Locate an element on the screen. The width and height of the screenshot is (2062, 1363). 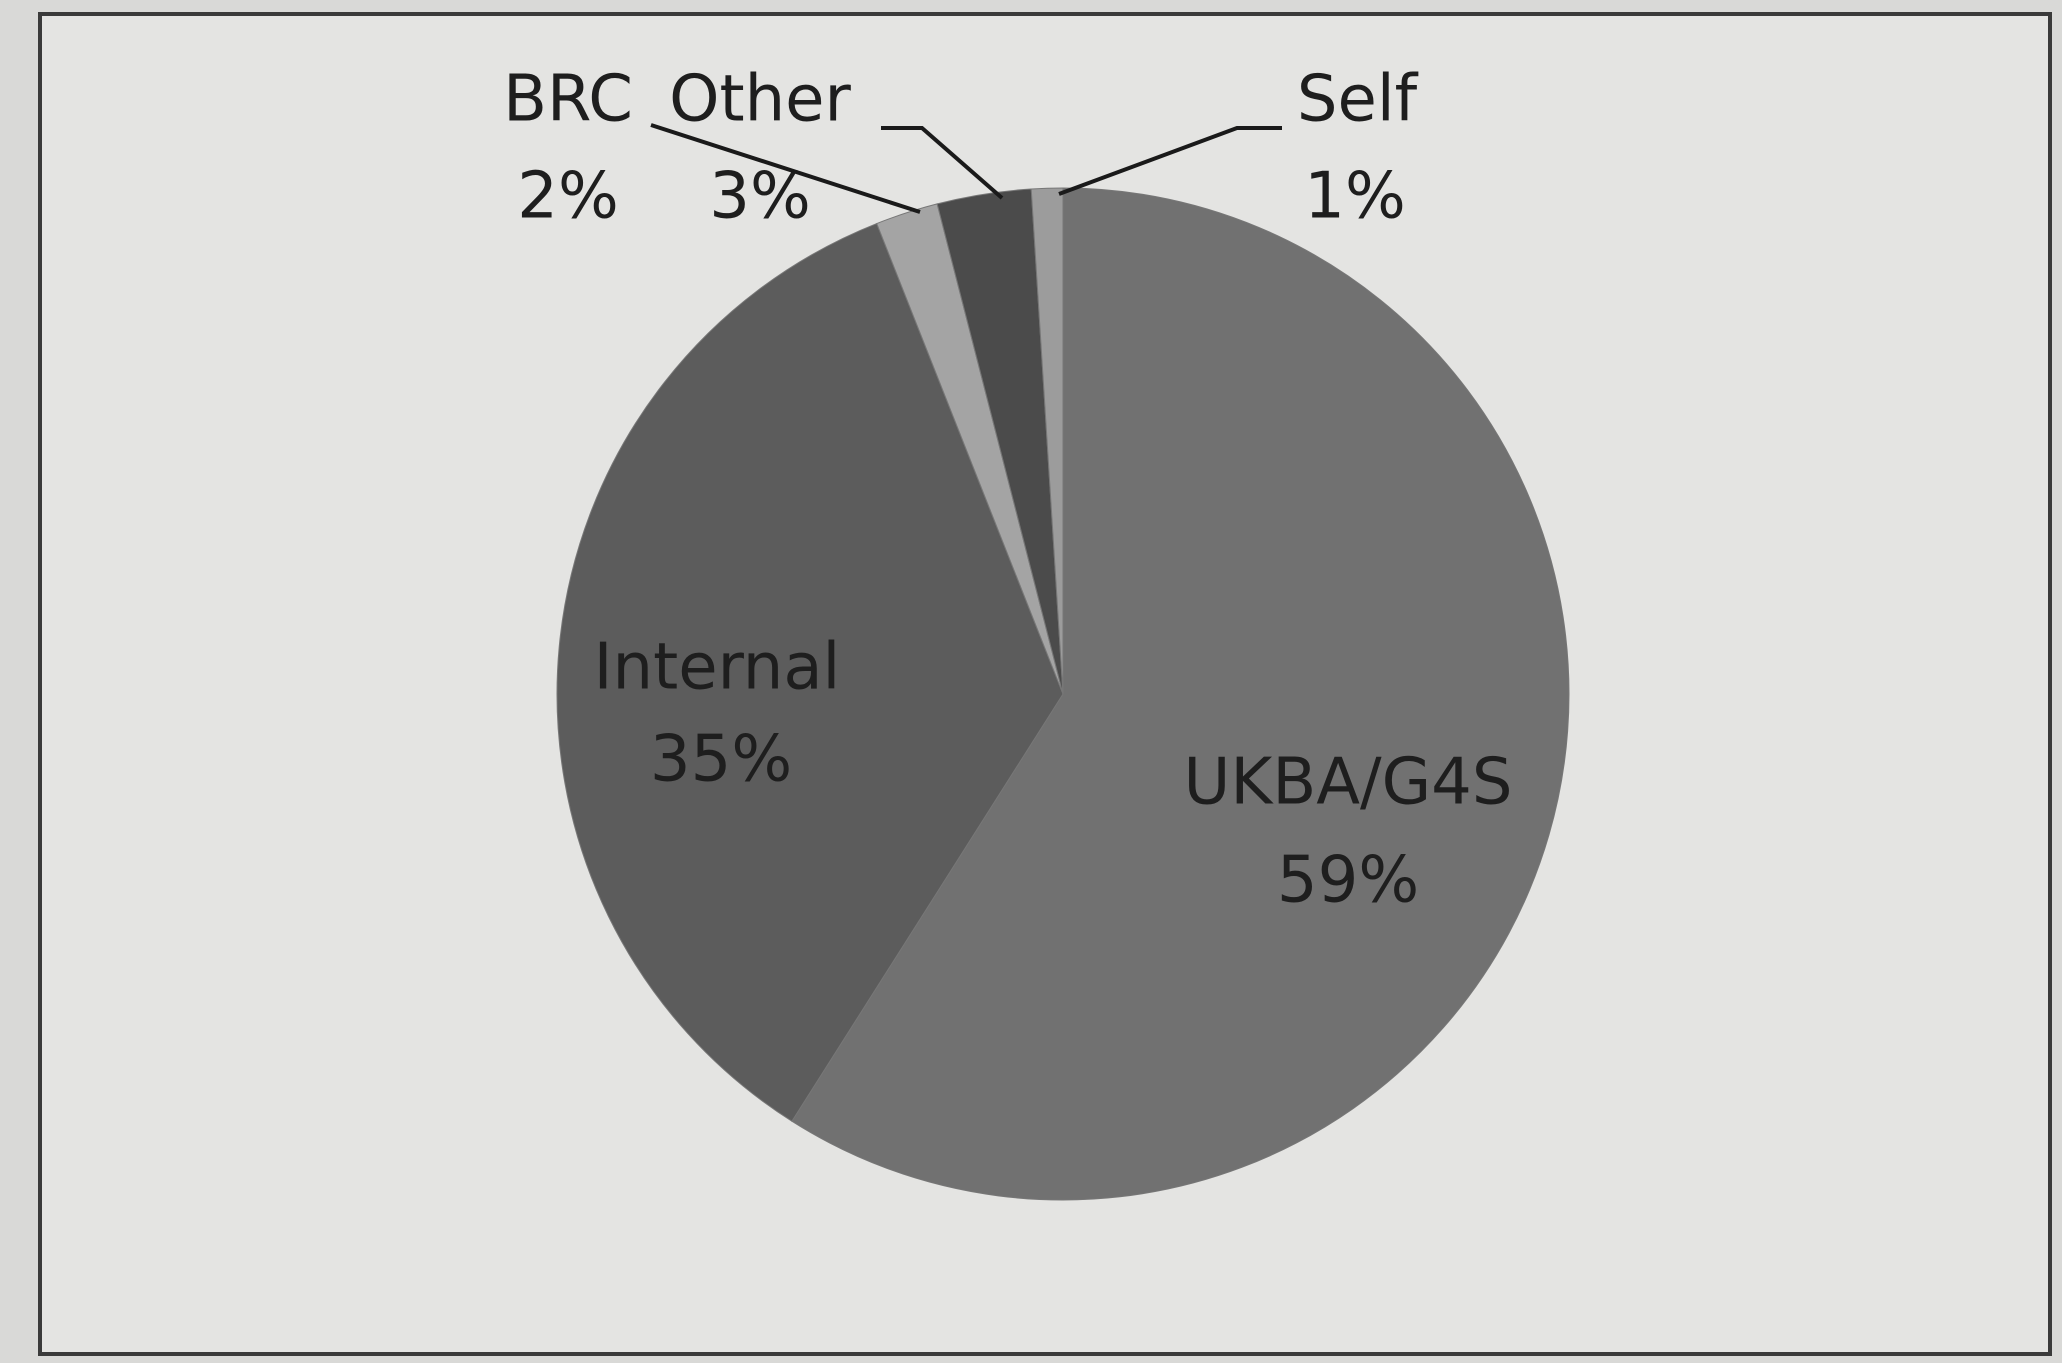
slice-label: Internal is located at coordinates (717, 668).